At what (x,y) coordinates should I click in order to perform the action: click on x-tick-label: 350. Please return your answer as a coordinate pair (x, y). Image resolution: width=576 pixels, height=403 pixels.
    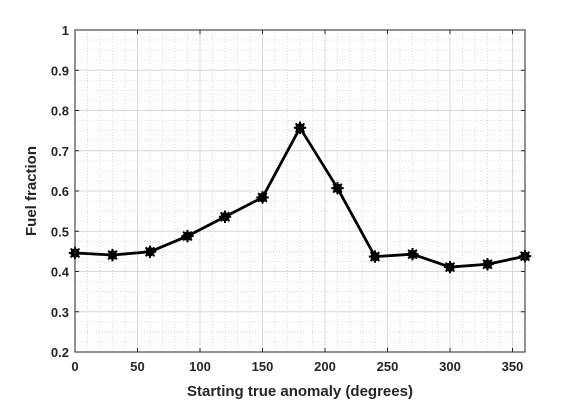
    Looking at the image, I should click on (513, 366).